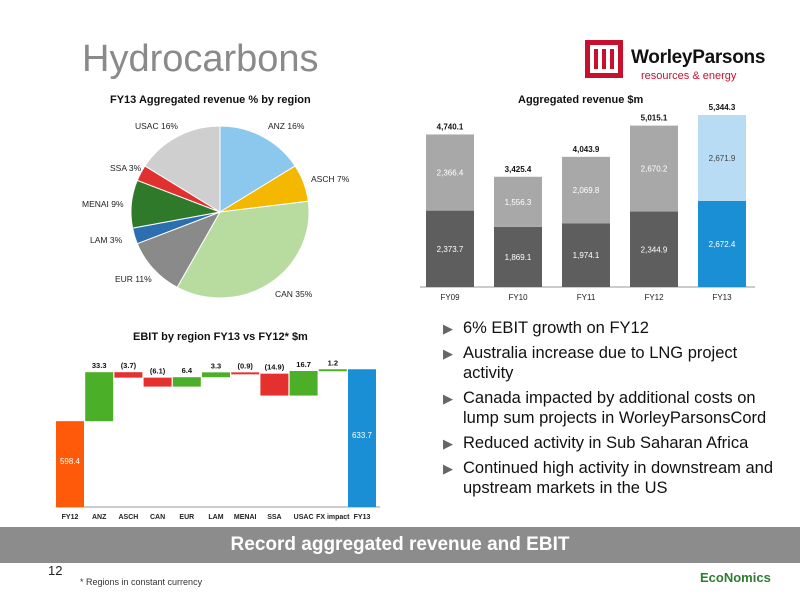 This screenshot has height=600, width=800. I want to click on ebit-bar-label: 3.3, so click(216, 365).